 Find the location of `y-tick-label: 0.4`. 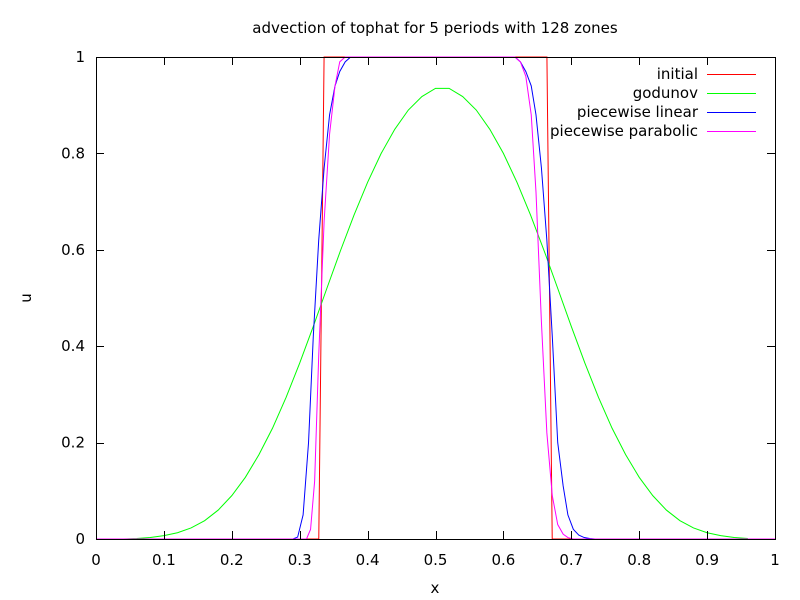

y-tick-label: 0.4 is located at coordinates (73, 346).